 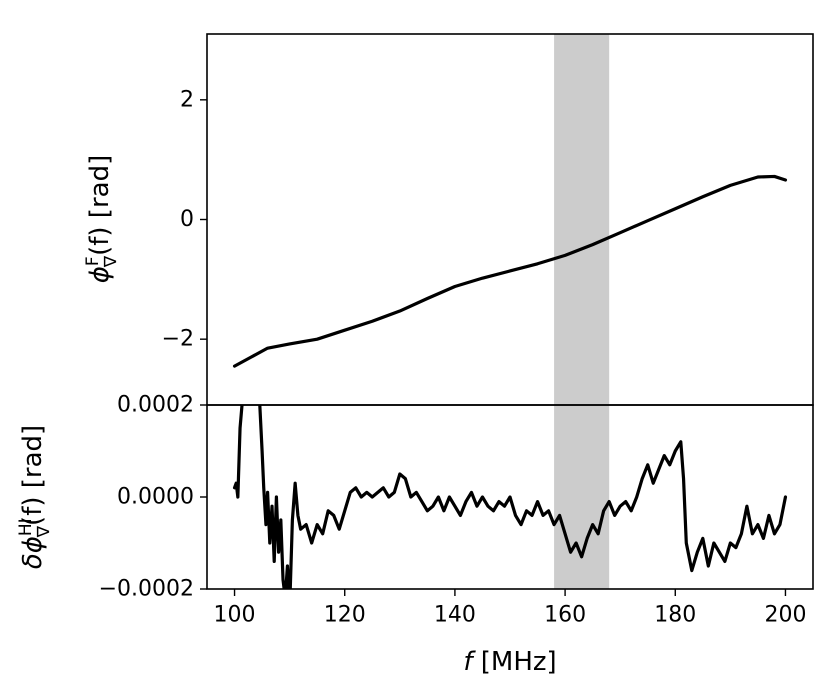 What do you see at coordinates (785, 615) in the screenshot?
I see `x-tick-label: 200` at bounding box center [785, 615].